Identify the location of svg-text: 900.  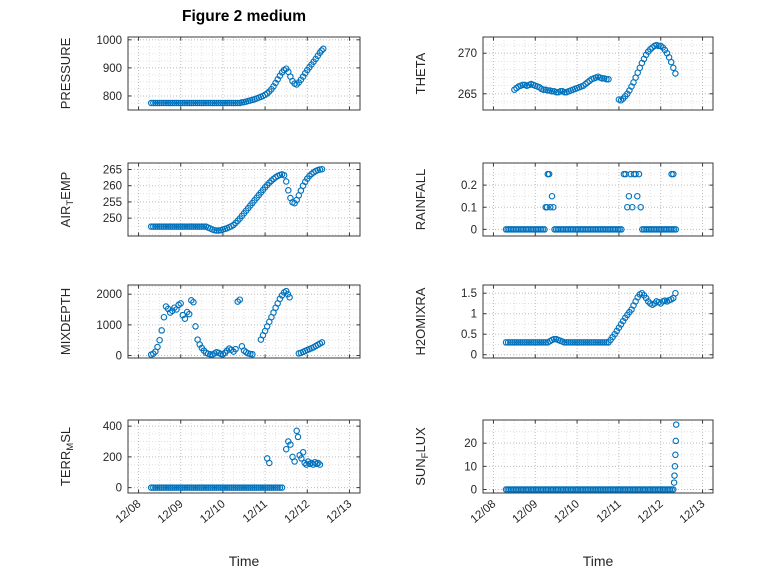
(112, 69).